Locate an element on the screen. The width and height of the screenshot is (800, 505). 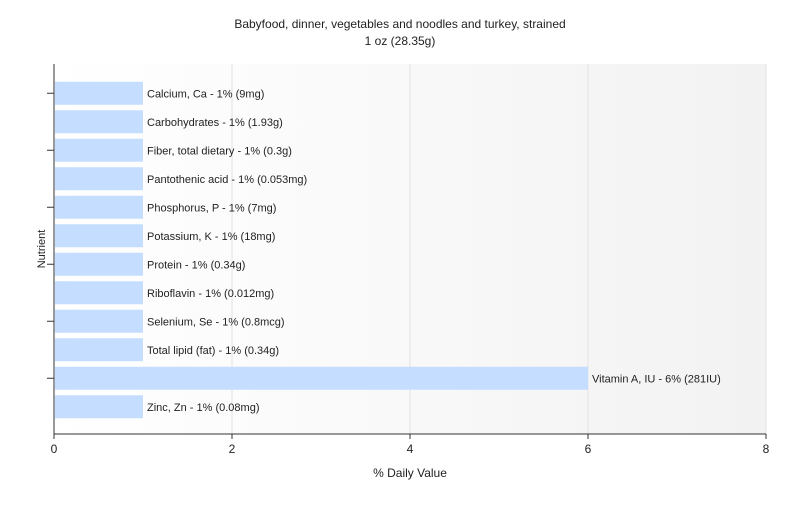
x-axis-label: % Daily Value is located at coordinates (410, 473).